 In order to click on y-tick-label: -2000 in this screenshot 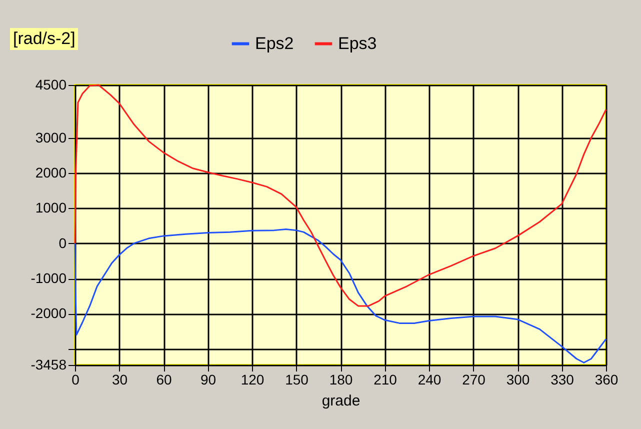, I will do `click(48, 313)`.